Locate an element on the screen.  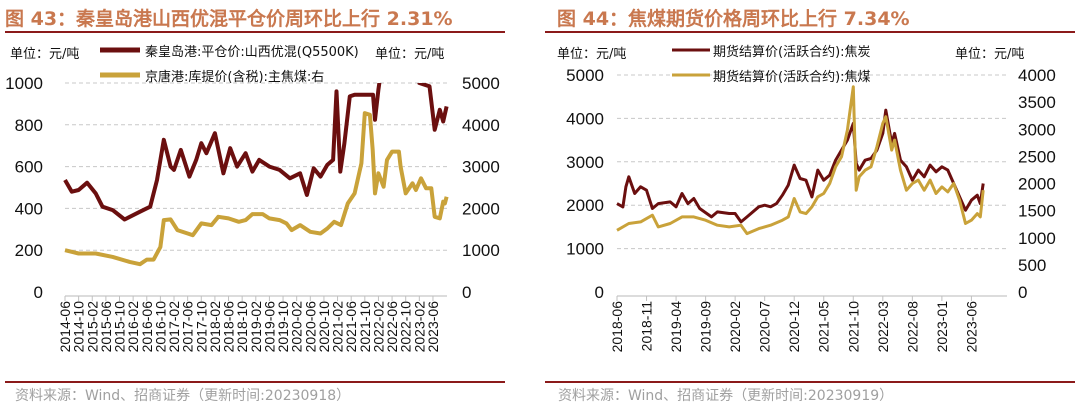
x-axis-tick-label: 2015-02 is located at coordinates (92, 327).